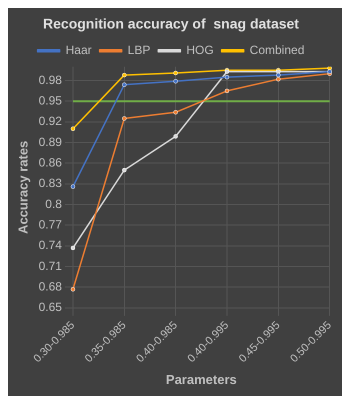 This screenshot has height=404, width=350. I want to click on x-axis-title: Parameters, so click(201, 379).